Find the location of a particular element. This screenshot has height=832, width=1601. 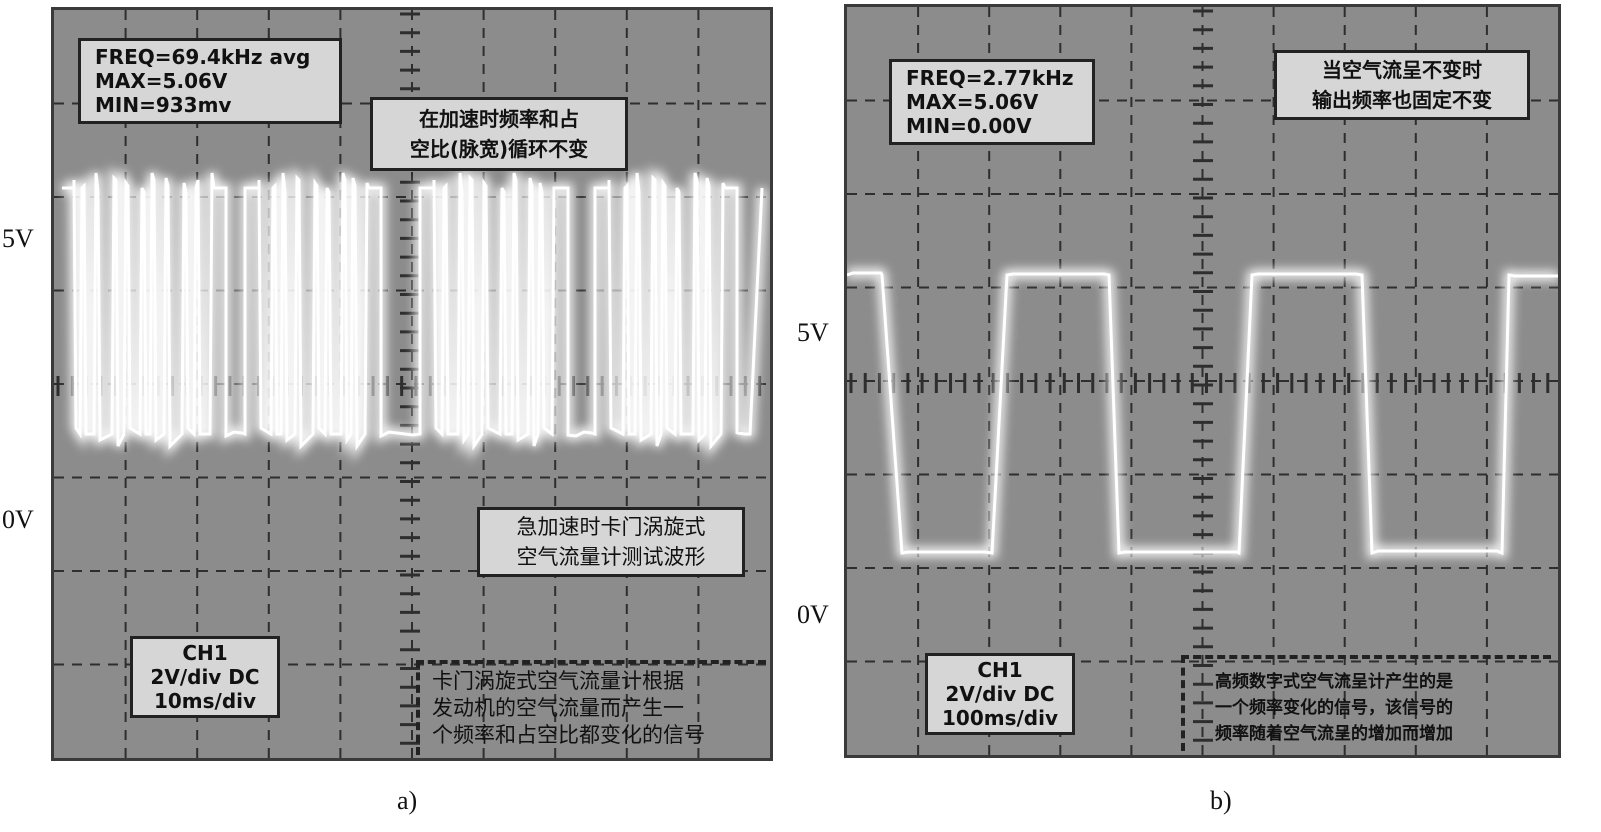

note-middle-a: 急加速时卡门涡旋式 空气流量计测试波形 is located at coordinates (611, 542).